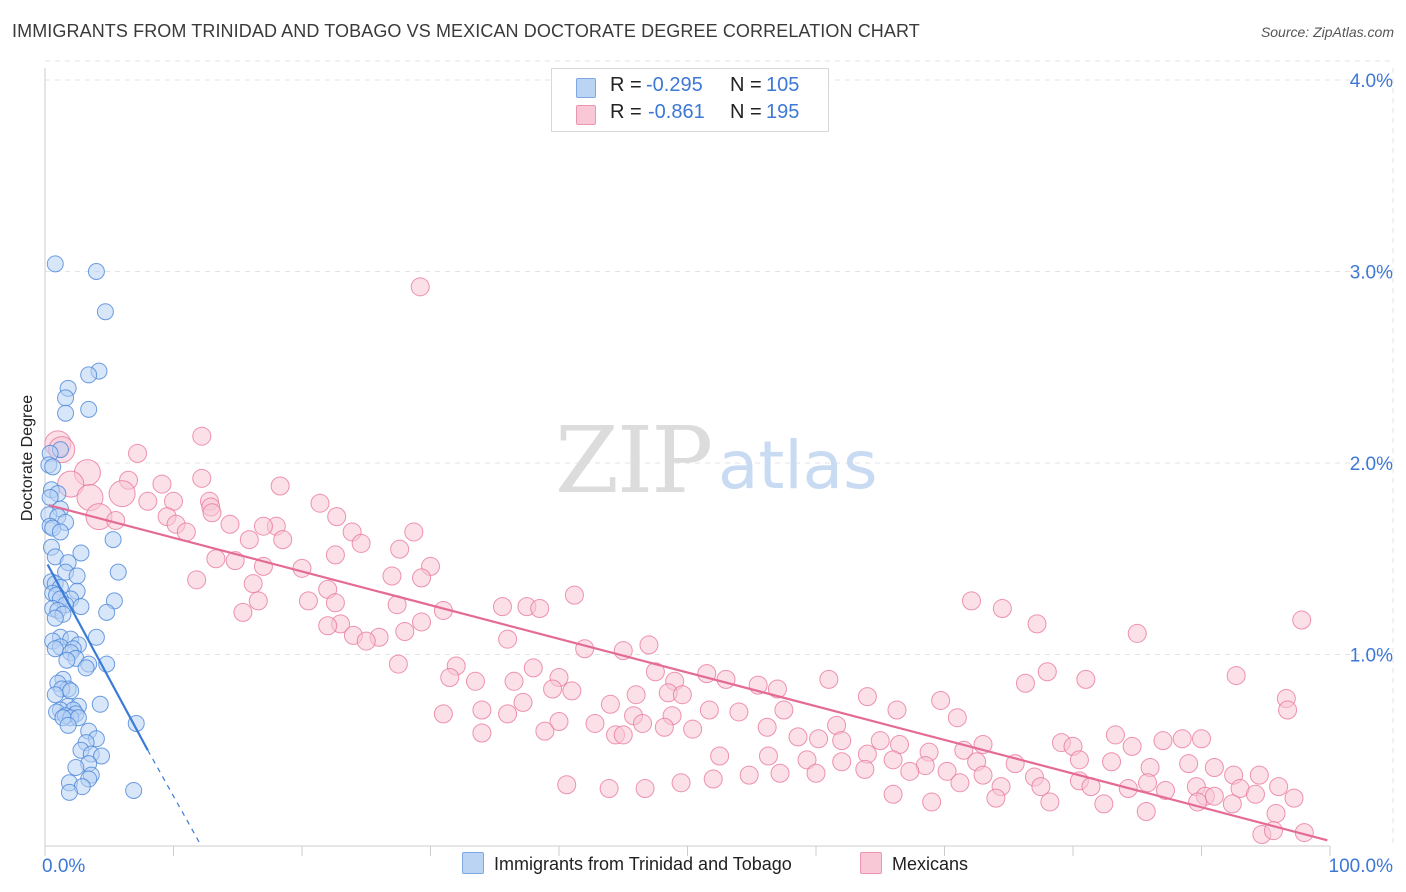  I want to click on watermark-zip: ZIP, so click(633, 460).